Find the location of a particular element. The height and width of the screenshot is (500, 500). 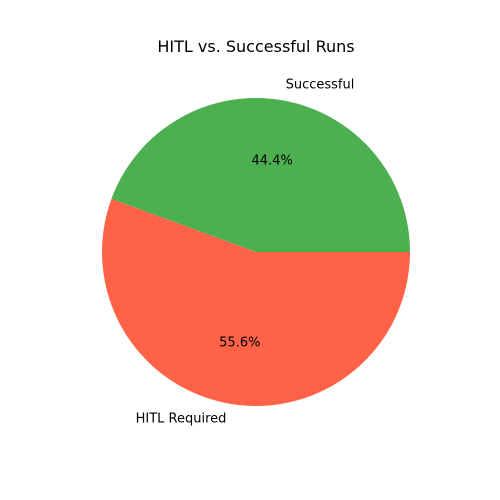

slice-label: HITL Required is located at coordinates (181, 418).